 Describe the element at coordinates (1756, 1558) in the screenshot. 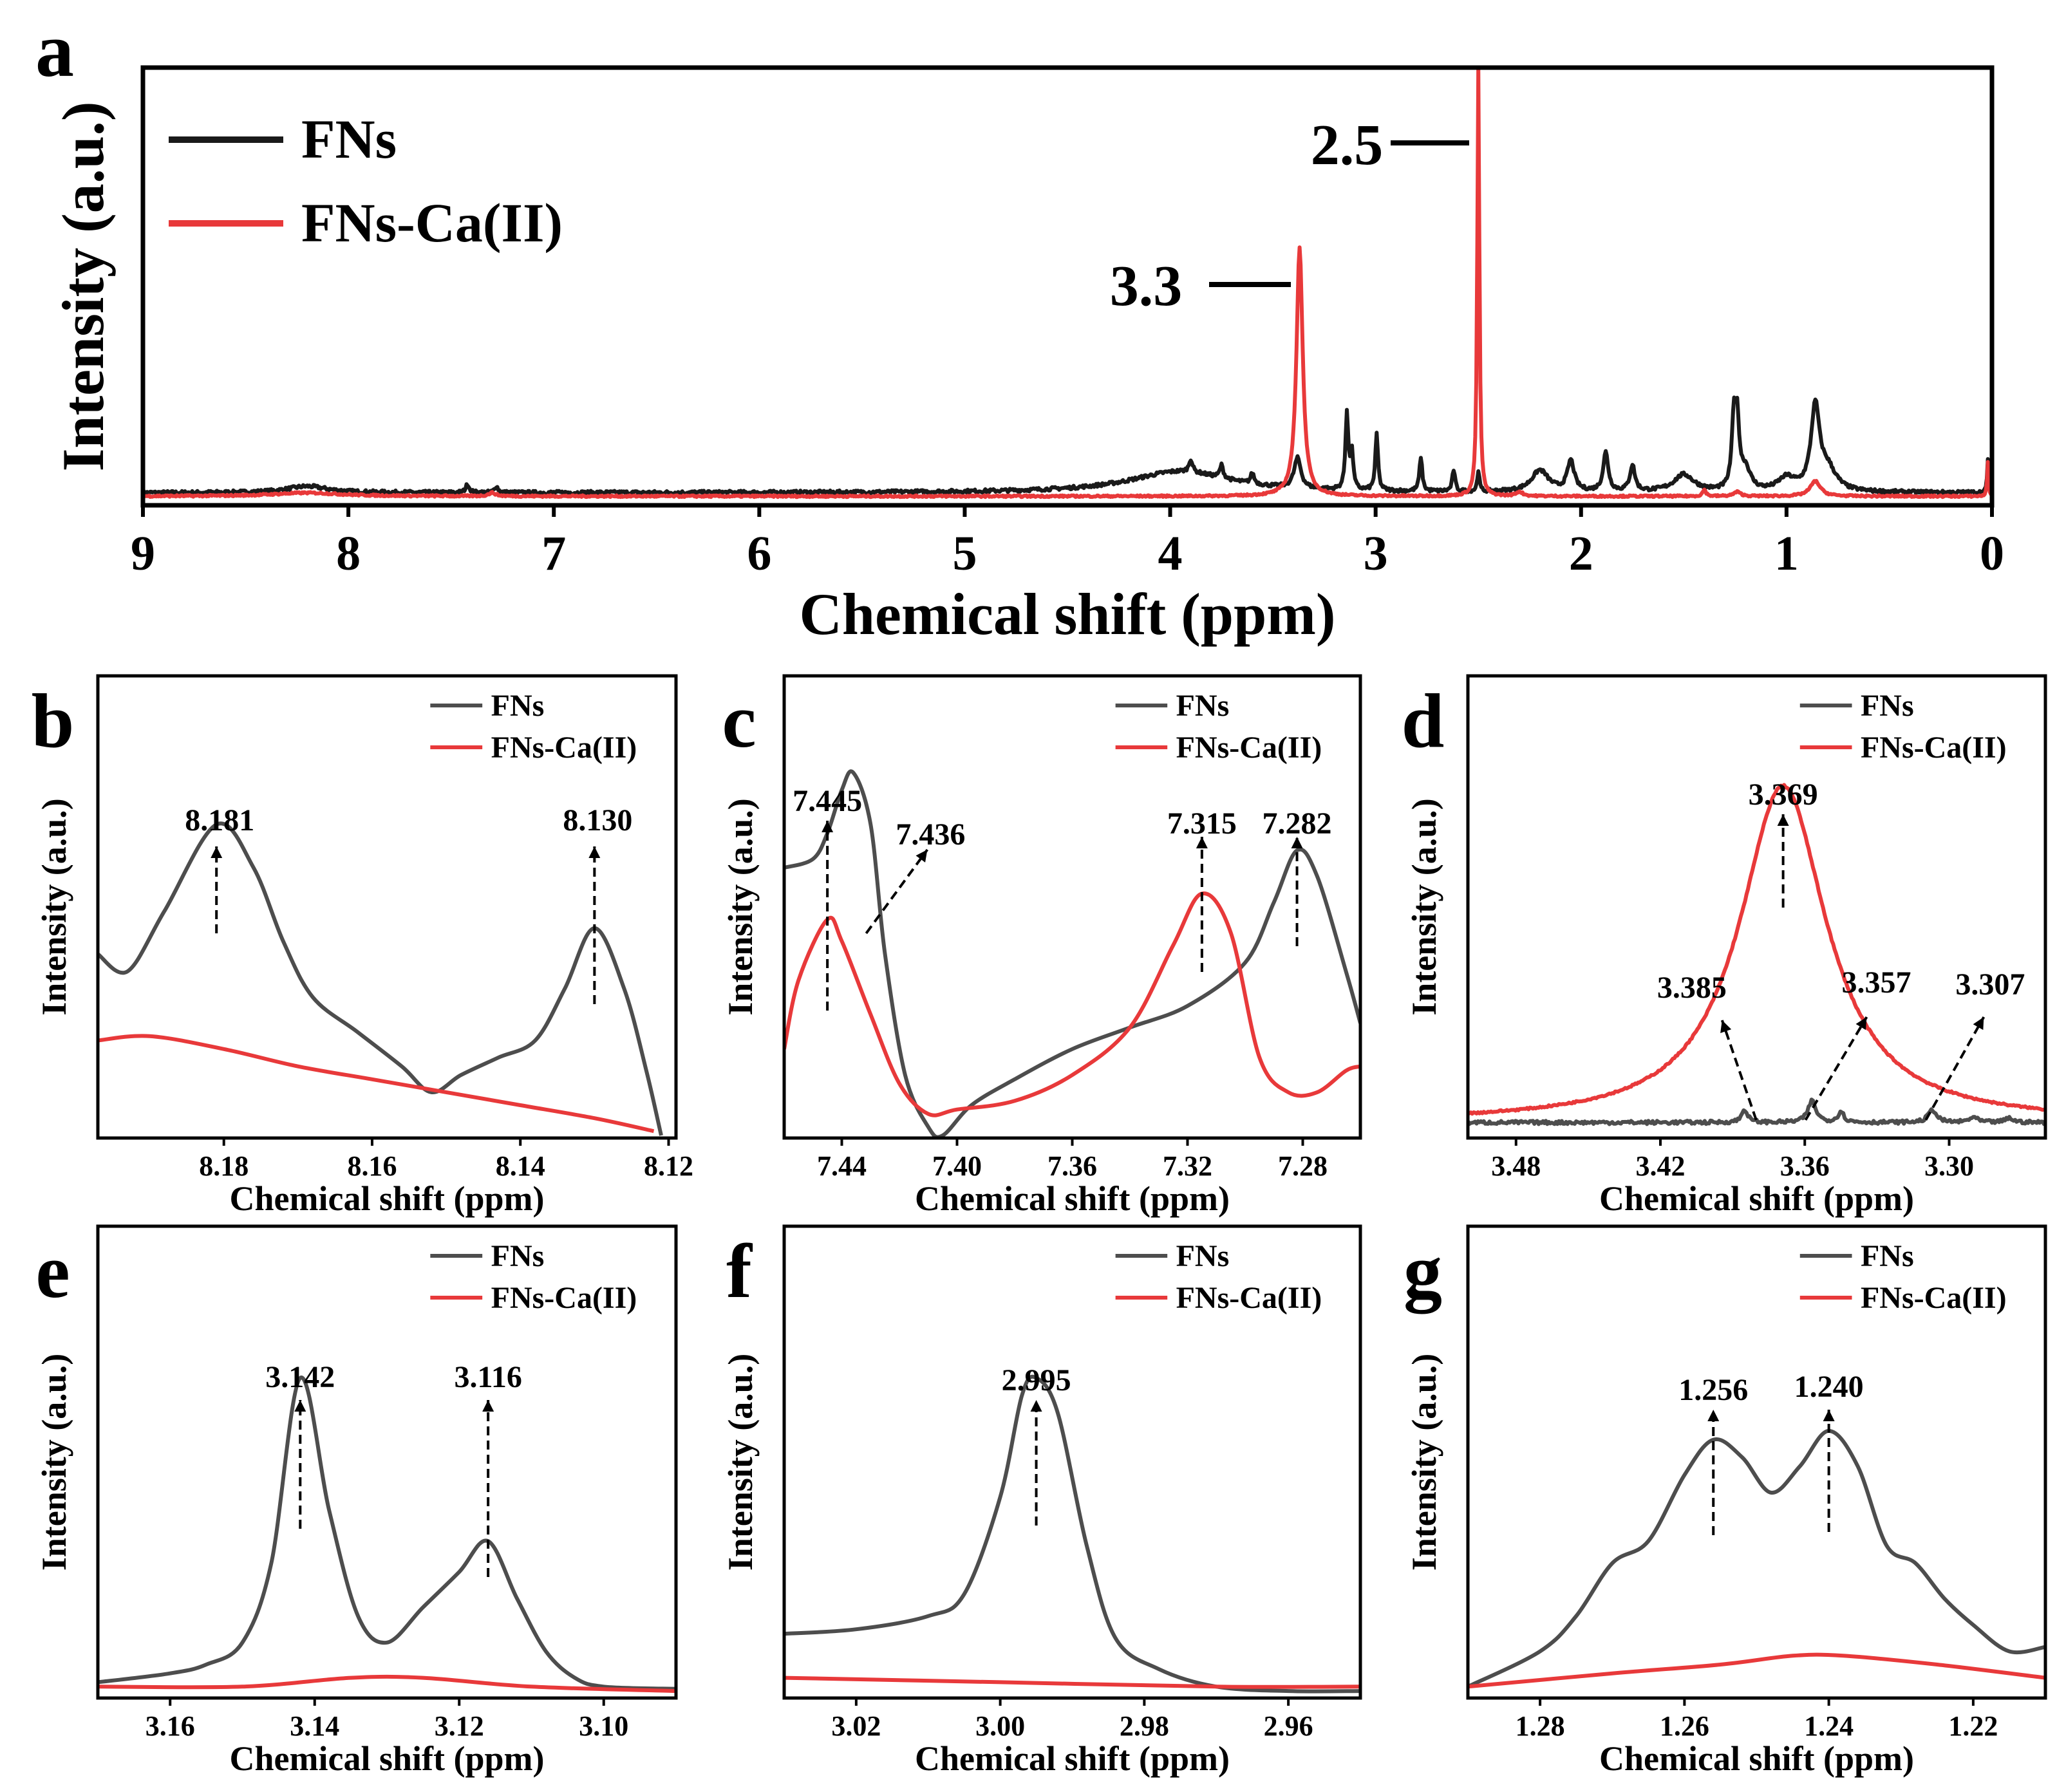

I see `series-g-fns` at that location.